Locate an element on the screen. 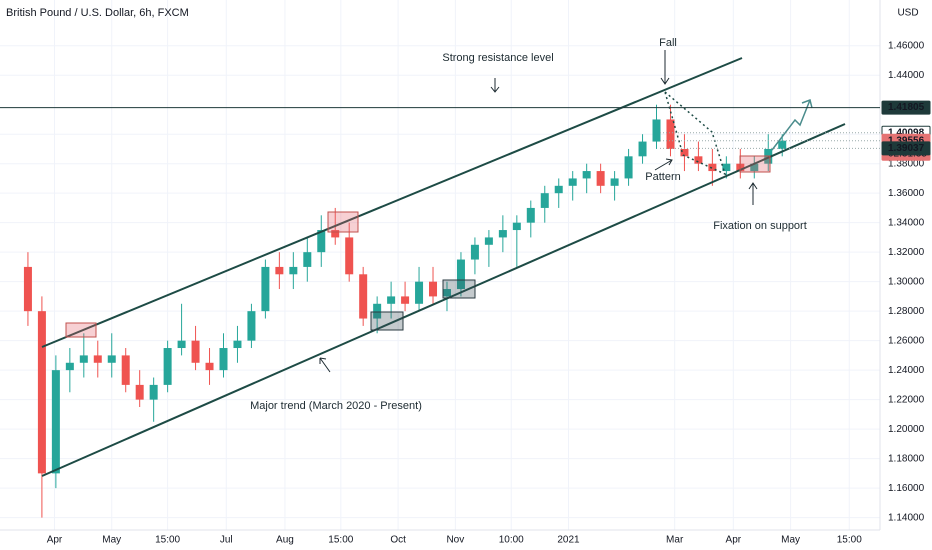  y-tick-label: 1.28000 is located at coordinates (906, 311).